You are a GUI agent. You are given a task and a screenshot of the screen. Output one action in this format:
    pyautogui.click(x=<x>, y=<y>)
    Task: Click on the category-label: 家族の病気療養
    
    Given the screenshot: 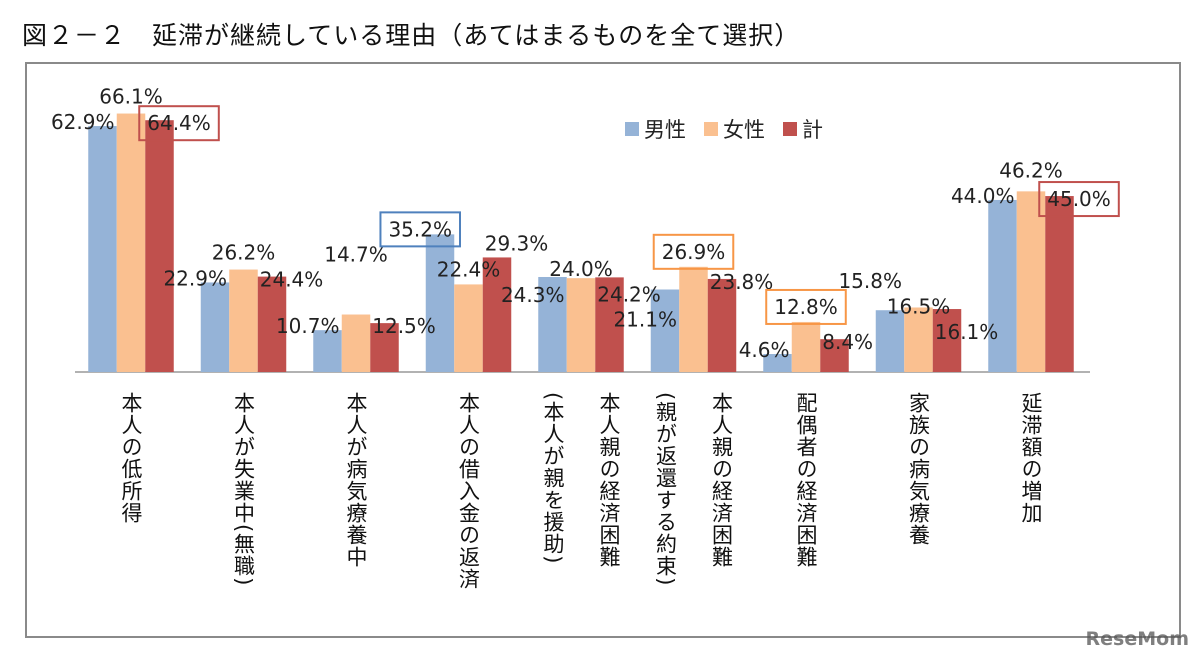 What is the action you would take?
    pyautogui.click(x=919, y=469)
    